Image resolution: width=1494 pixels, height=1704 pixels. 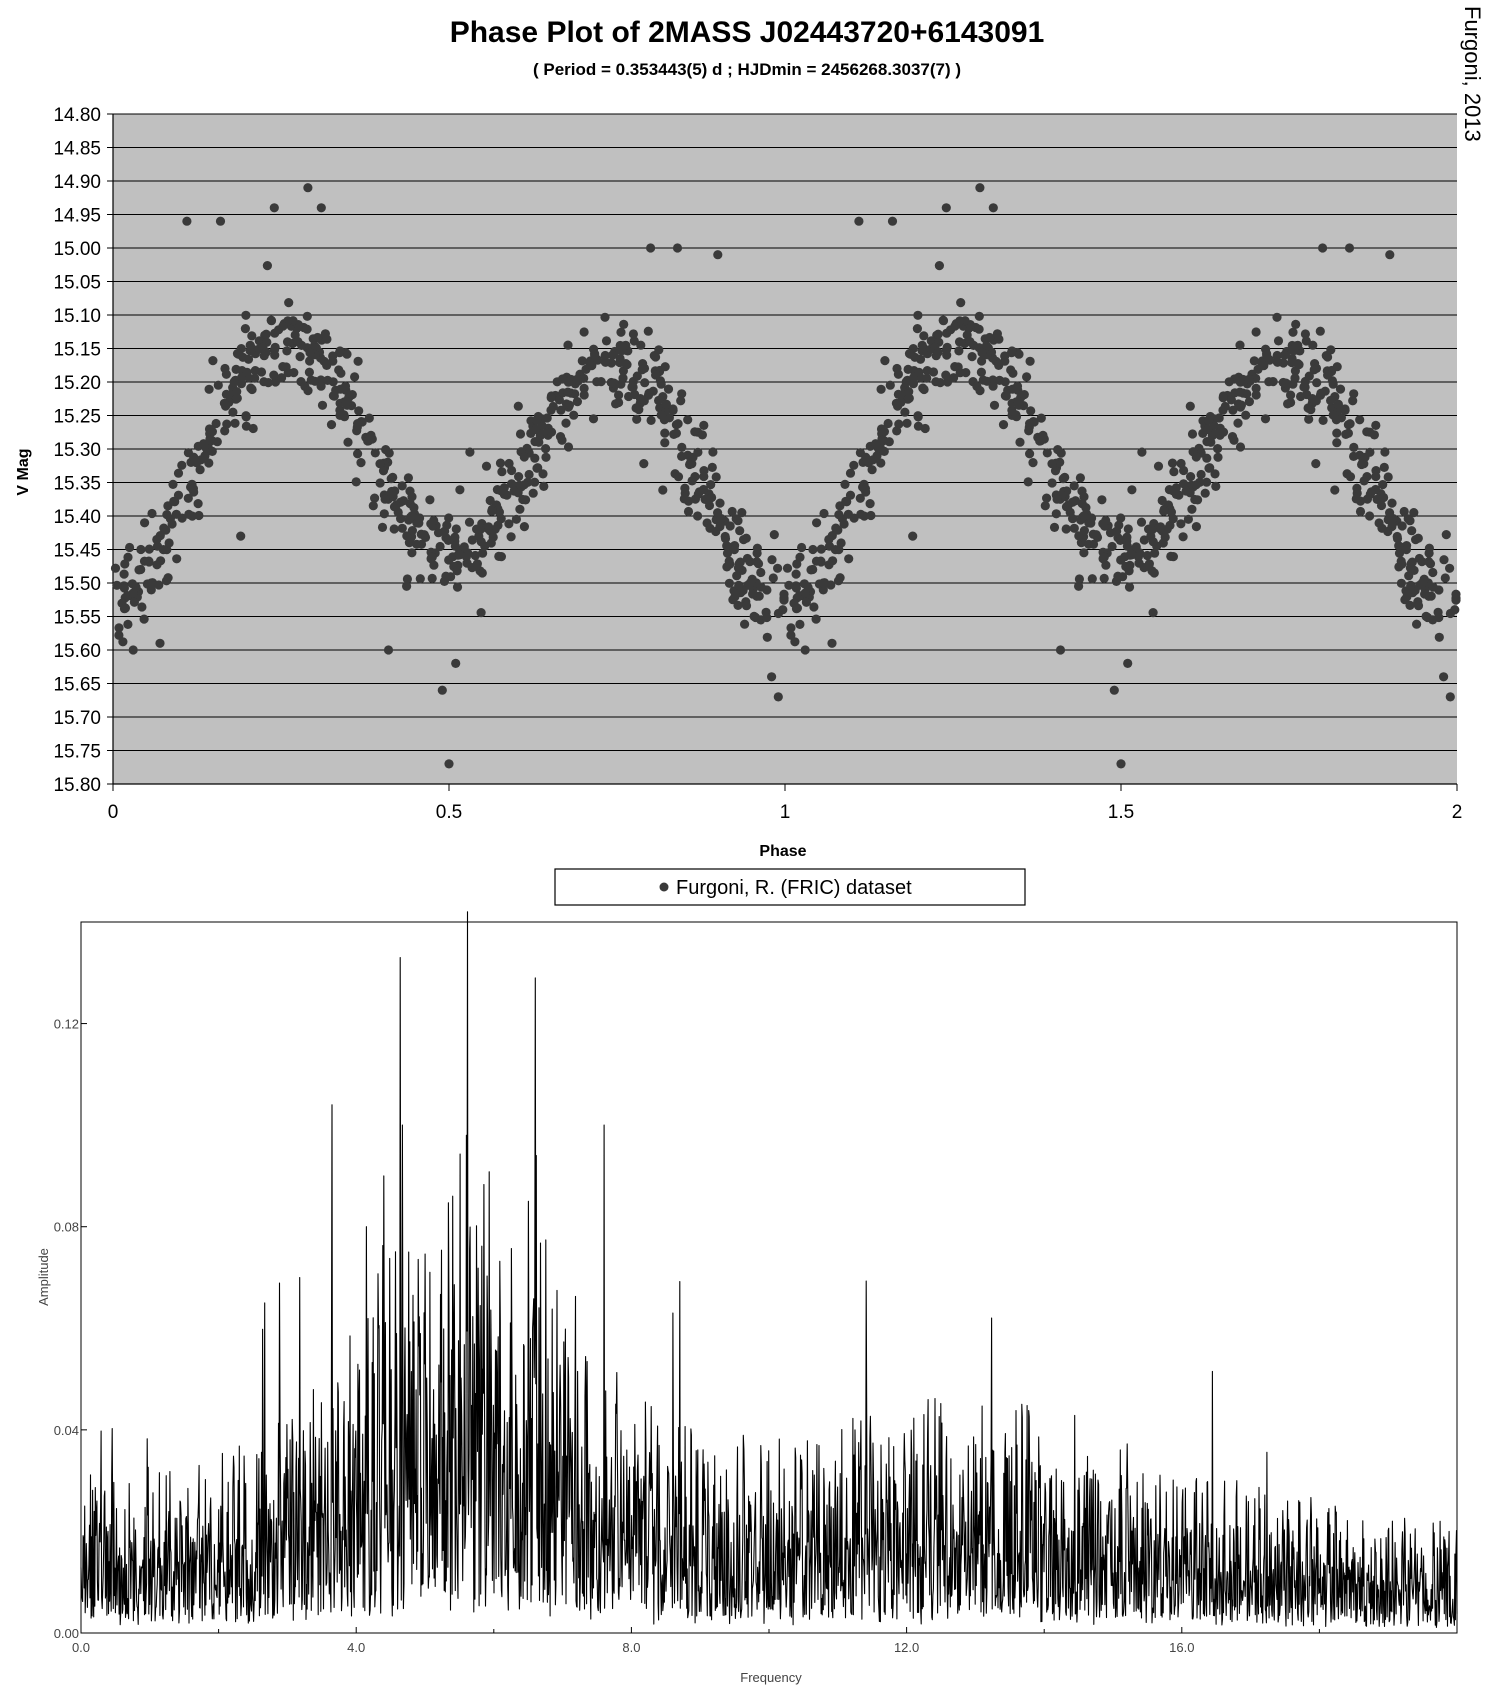 What do you see at coordinates (43, 1277) in the screenshot?
I see `frequency-plot-y-axis-label: Amplitude` at bounding box center [43, 1277].